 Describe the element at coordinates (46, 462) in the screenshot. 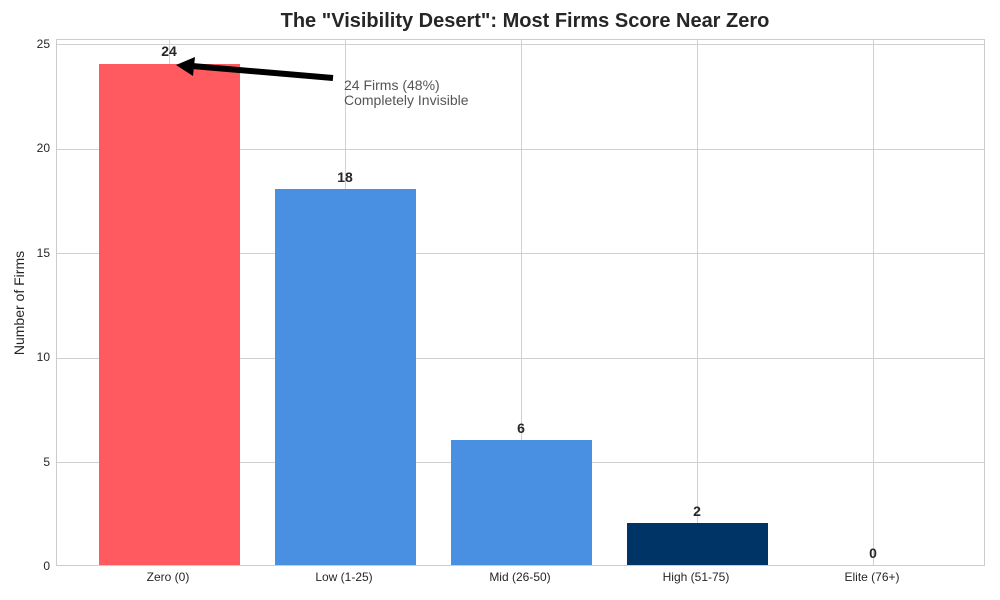

I see `y-tick-5: 5` at that location.